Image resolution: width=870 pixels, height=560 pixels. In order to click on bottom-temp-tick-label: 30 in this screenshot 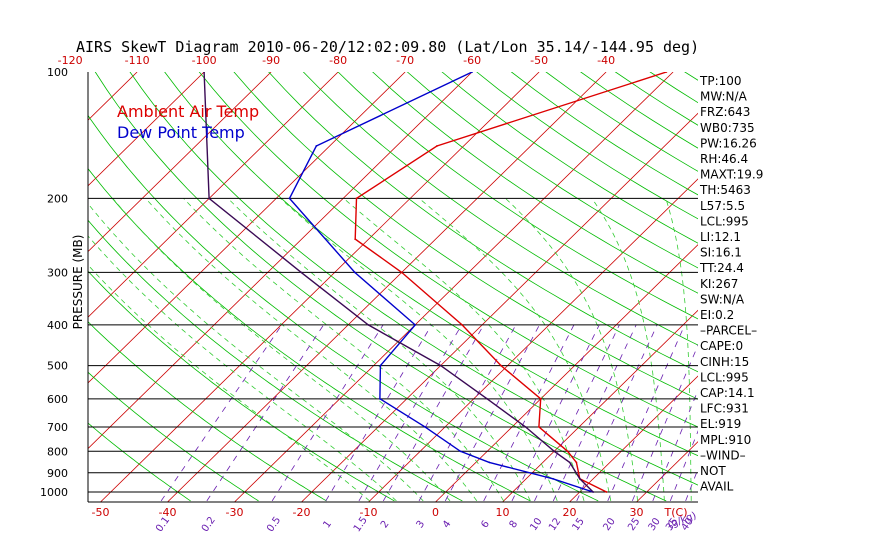, I will do `click(637, 512)`.